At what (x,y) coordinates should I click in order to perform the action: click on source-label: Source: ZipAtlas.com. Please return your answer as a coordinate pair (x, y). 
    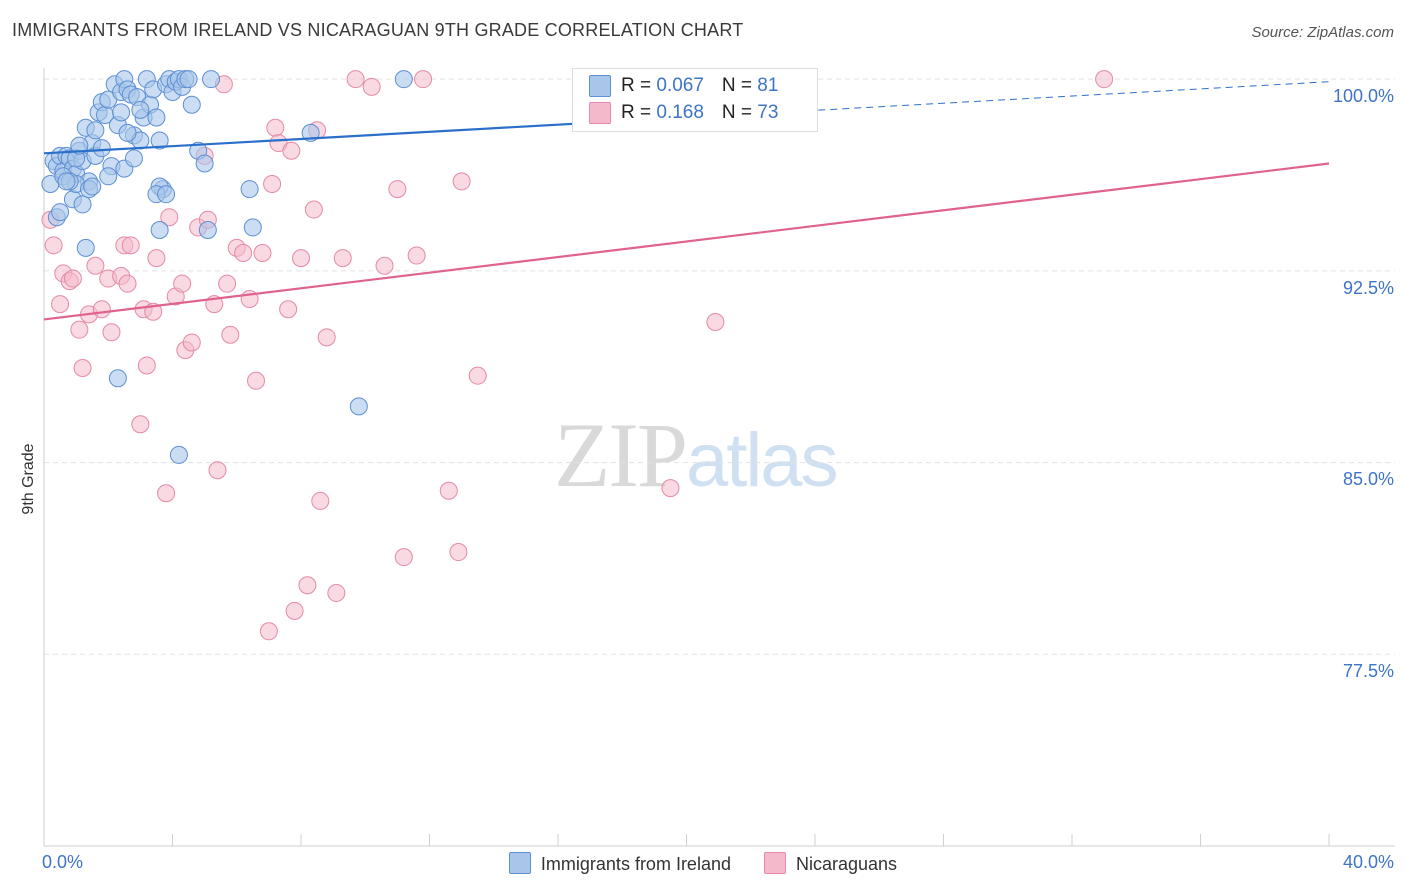
    Looking at the image, I should click on (1322, 32).